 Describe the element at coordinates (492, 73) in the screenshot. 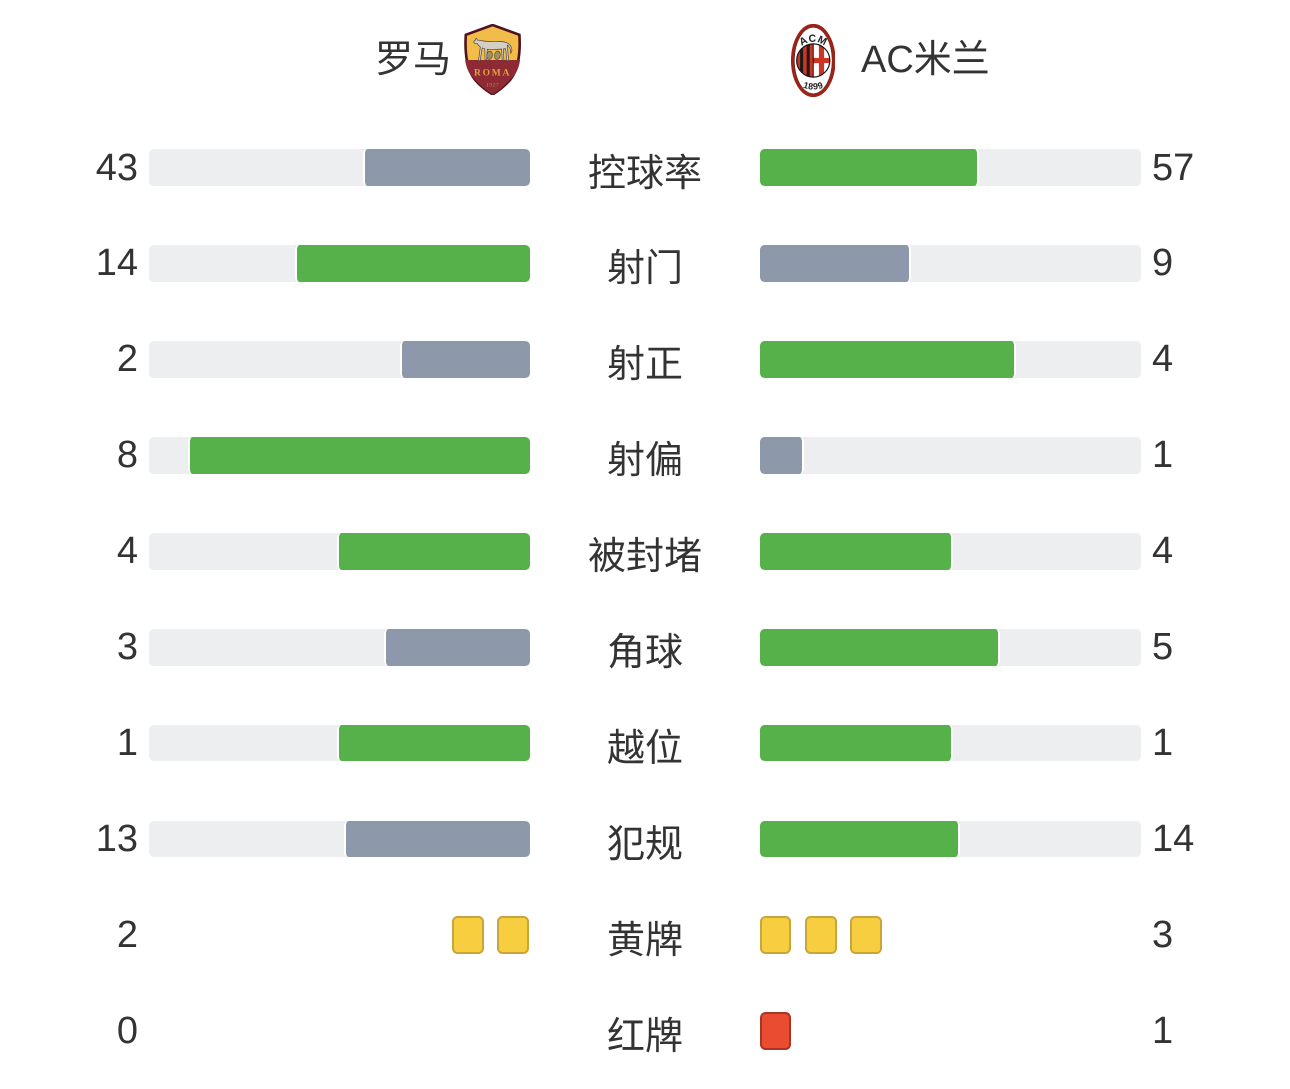

I see `svg-text: ROMA` at that location.